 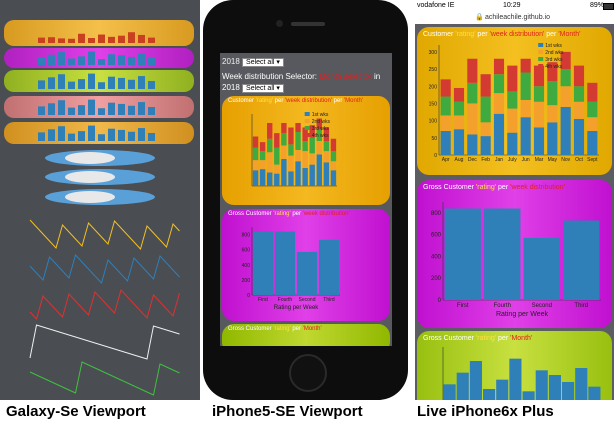 I want to click on earpiece-icon, so click(x=308, y=24).